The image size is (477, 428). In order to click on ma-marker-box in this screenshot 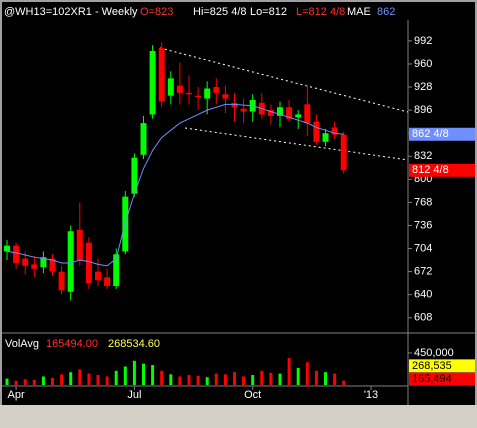, I will do `click(442, 134)`.